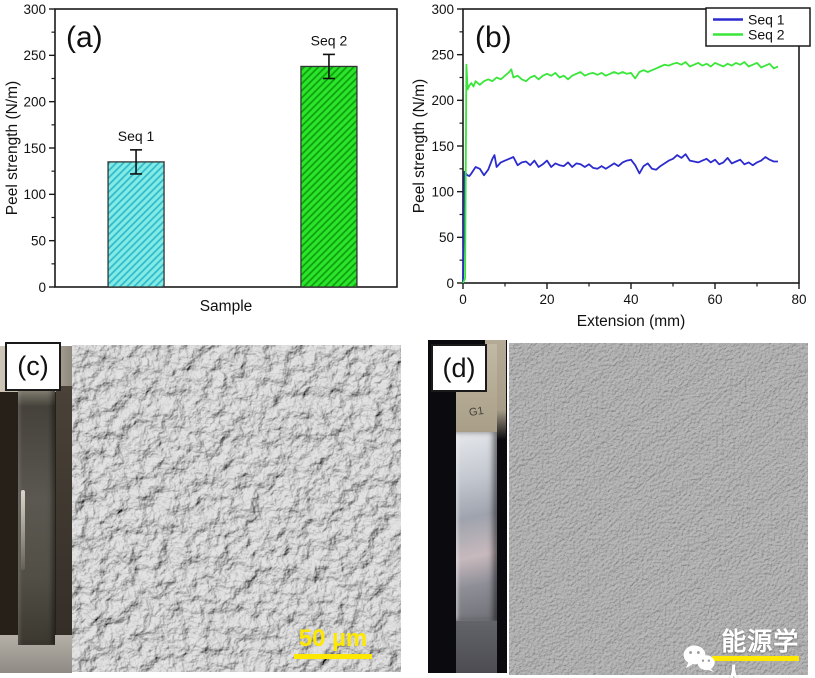 This screenshot has height=678, width=815. I want to click on bars: Seq 1 Seq 2, so click(232, 160).